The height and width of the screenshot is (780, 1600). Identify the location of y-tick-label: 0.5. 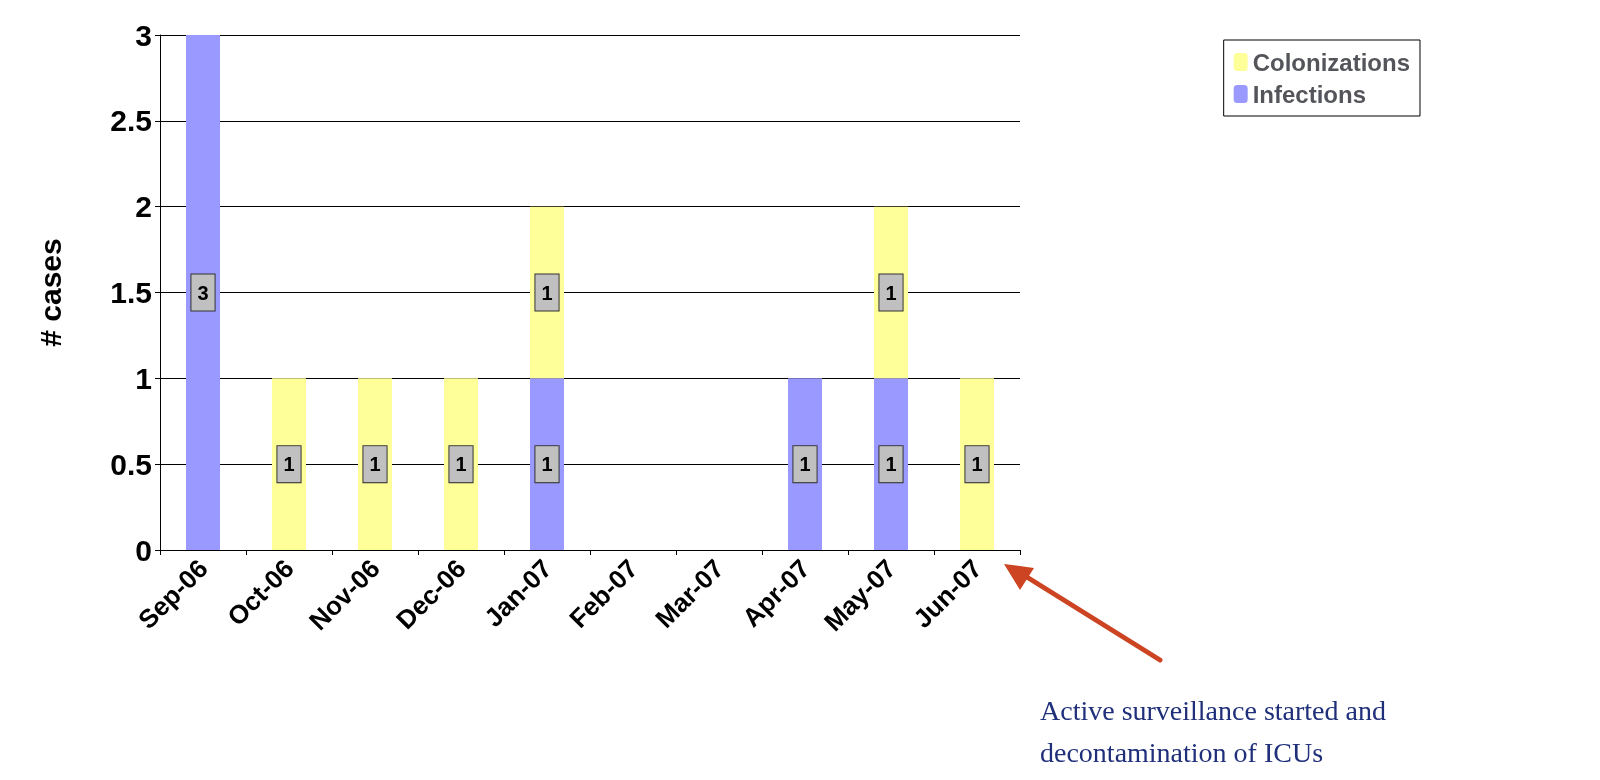
(131, 464).